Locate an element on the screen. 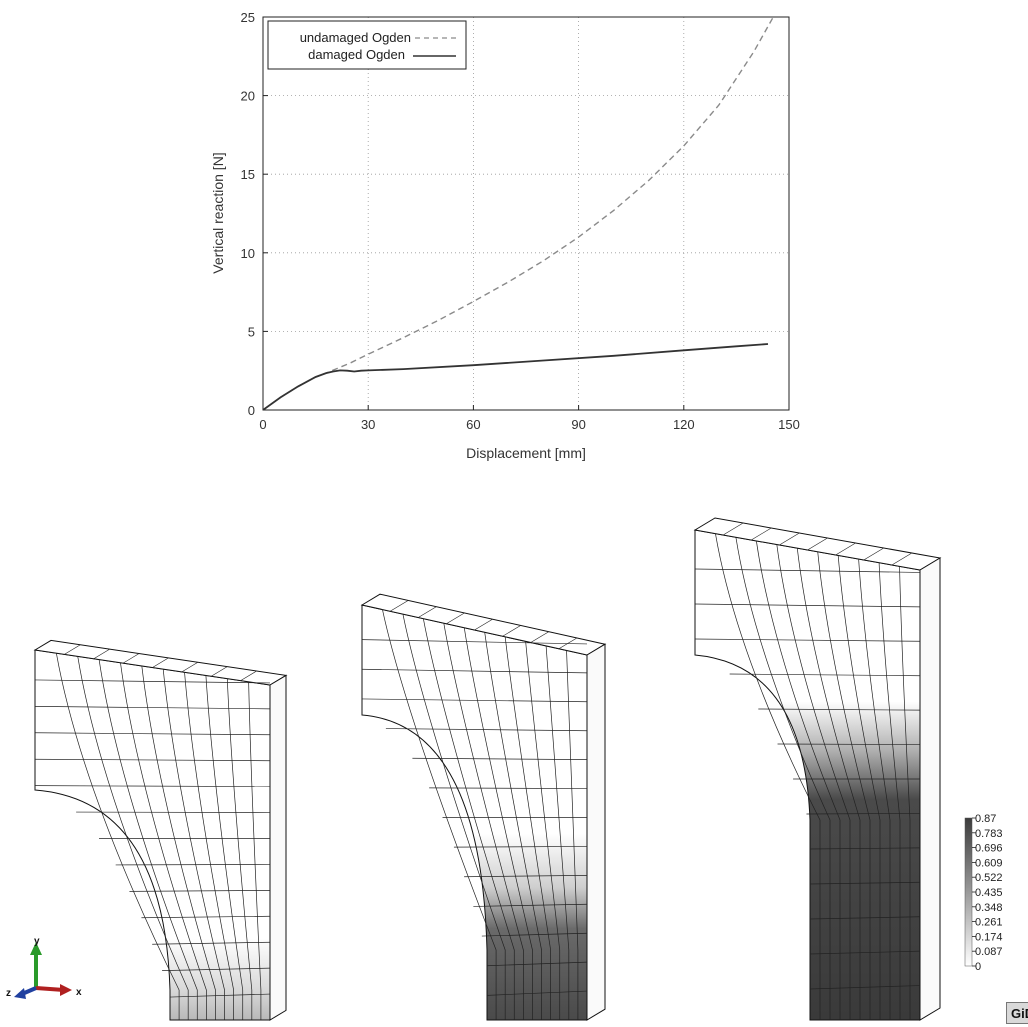 Image resolution: width=1028 pixels, height=1027 pixels. x-tick-label: 90 is located at coordinates (578, 424).